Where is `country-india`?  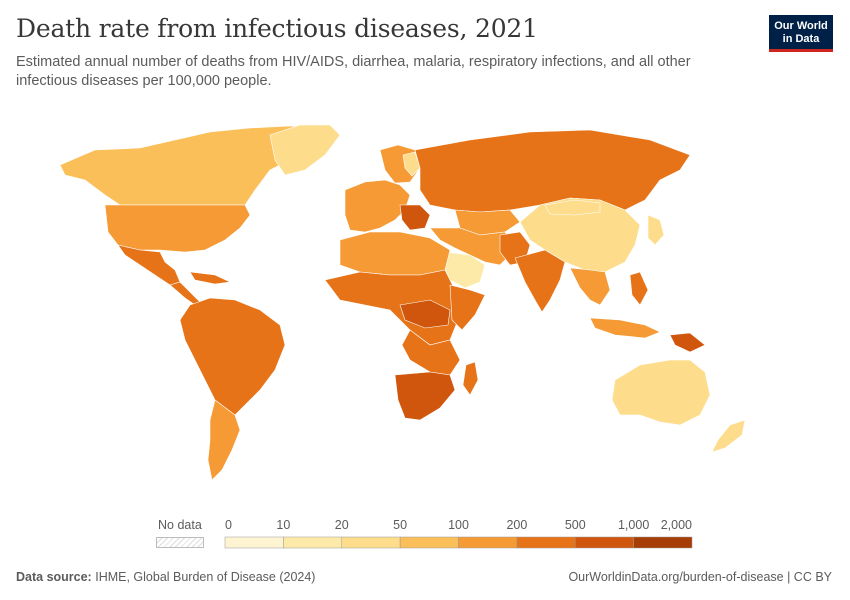
country-india is located at coordinates (540, 281).